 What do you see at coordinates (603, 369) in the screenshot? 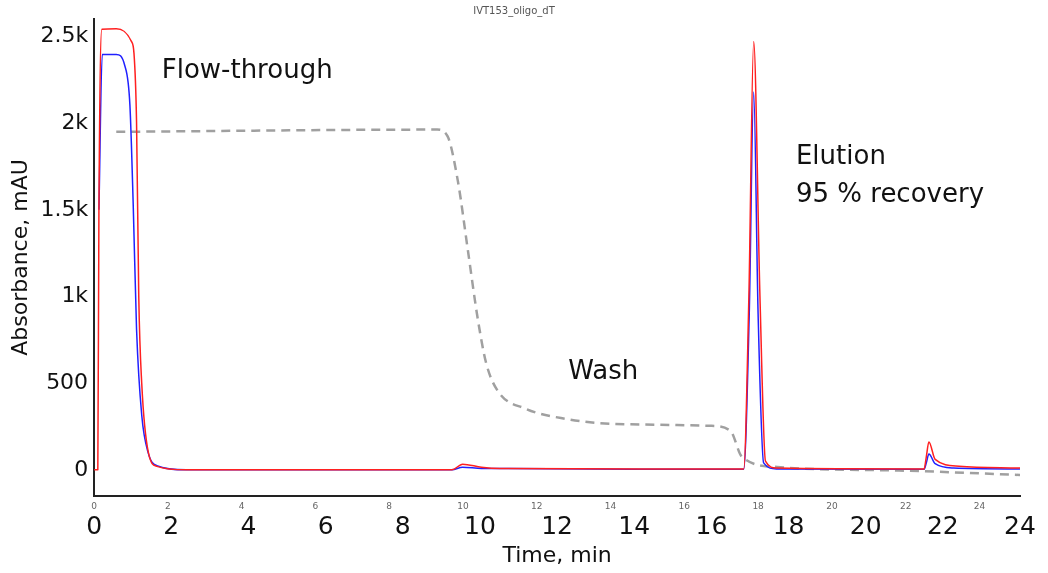
I see `annotation: Wash` at bounding box center [603, 369].